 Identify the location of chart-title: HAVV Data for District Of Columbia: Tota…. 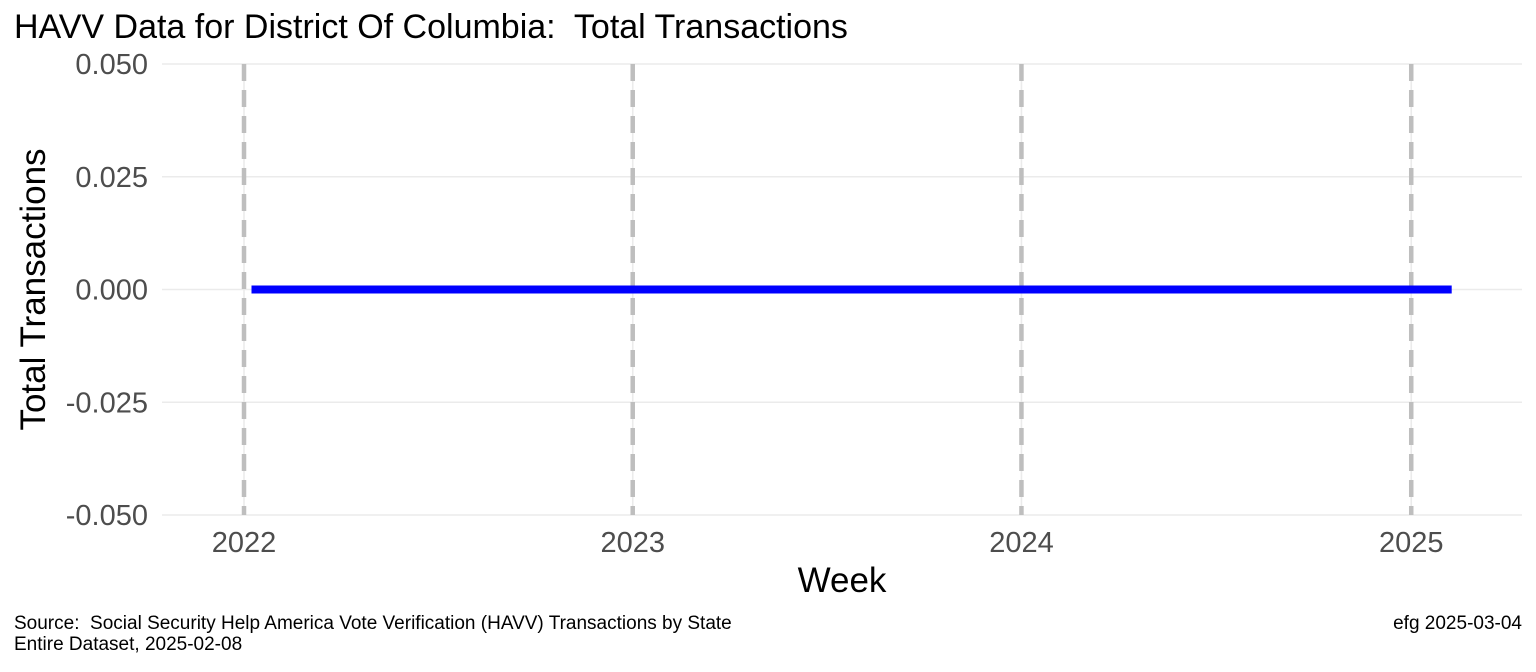
(431, 27).